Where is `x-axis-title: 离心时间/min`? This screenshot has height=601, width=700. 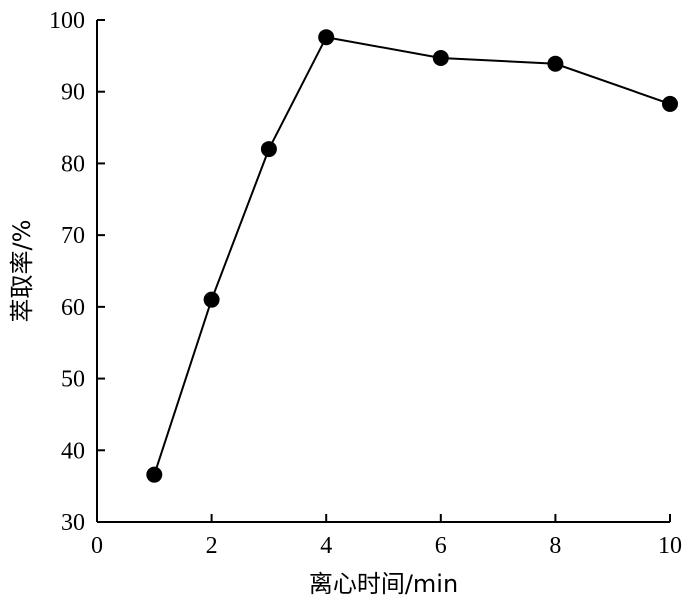
x-axis-title: 离心时间/min is located at coordinates (383, 584).